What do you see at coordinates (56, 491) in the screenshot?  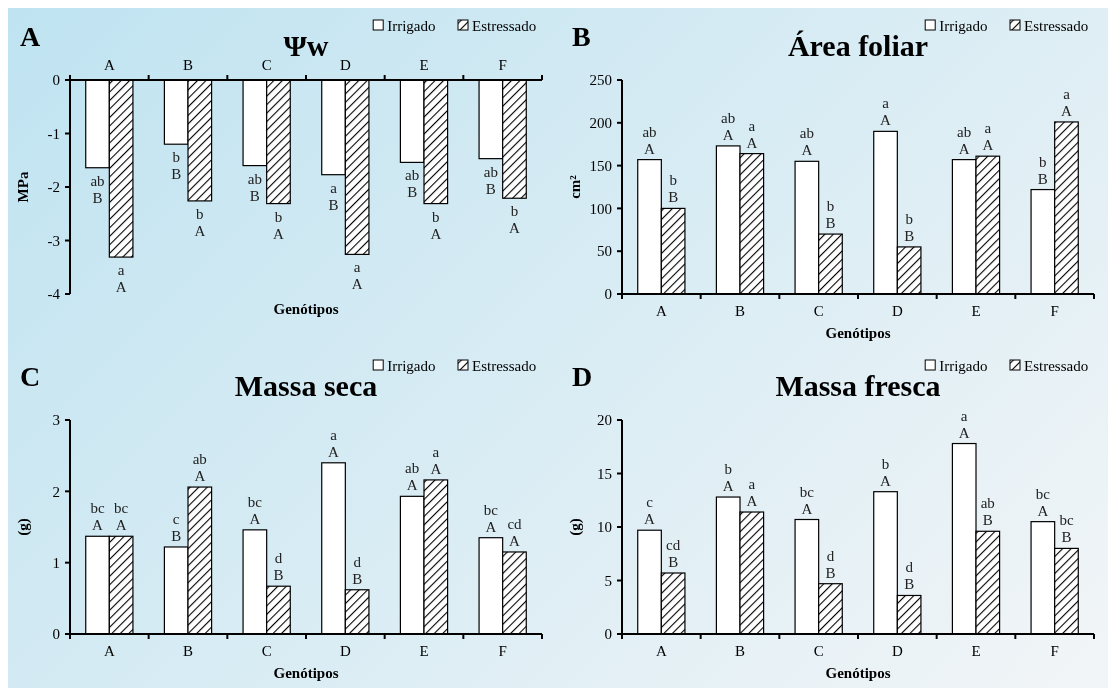 I see `y-tick-label: 2` at bounding box center [56, 491].